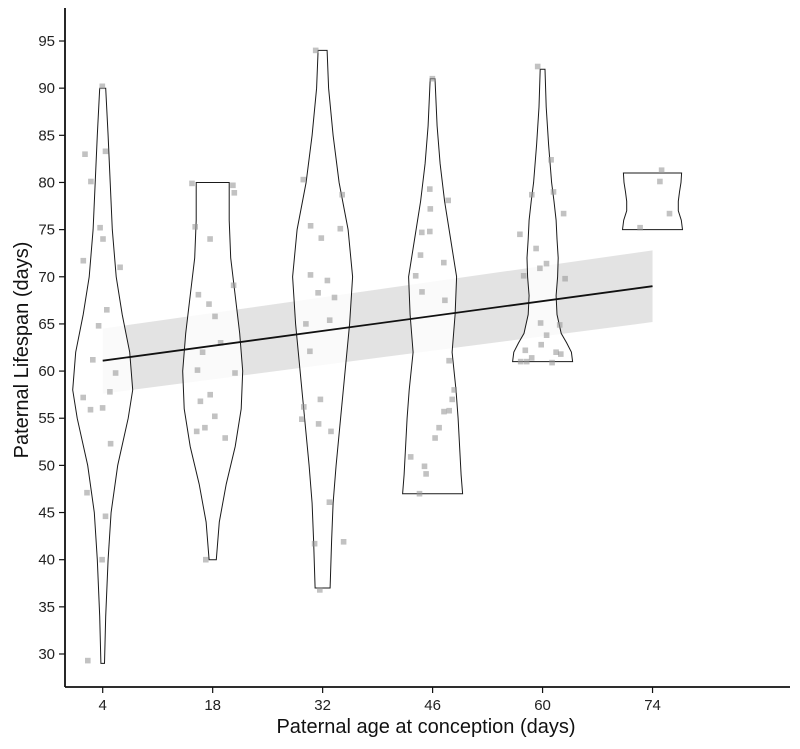 Image resolution: width=800 pixels, height=749 pixels. What do you see at coordinates (46, 560) in the screenshot?
I see `y-tick-label: 40` at bounding box center [46, 560].